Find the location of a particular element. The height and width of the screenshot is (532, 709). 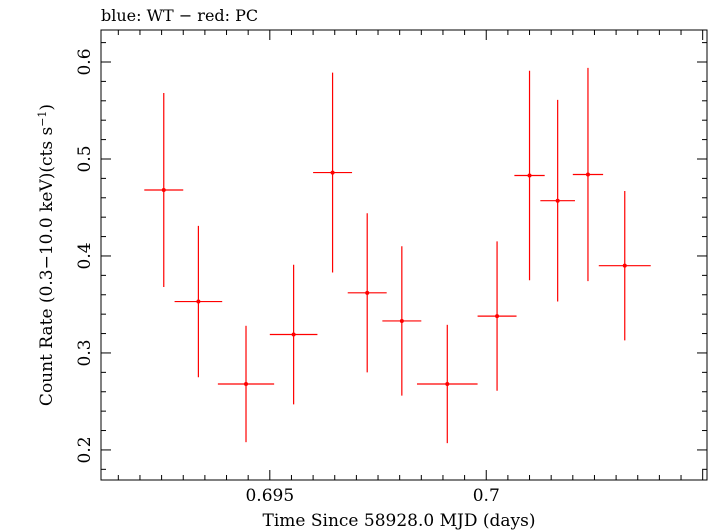

y-tick-label: 0.5 is located at coordinates (85, 158).